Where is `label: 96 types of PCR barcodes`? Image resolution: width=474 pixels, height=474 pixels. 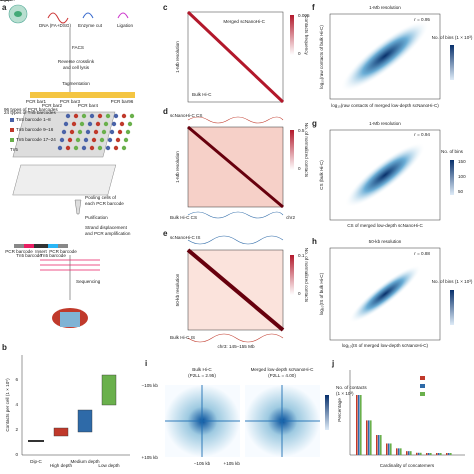
label: 96 types of PCR barcodes is located at coordinates (31, 109).